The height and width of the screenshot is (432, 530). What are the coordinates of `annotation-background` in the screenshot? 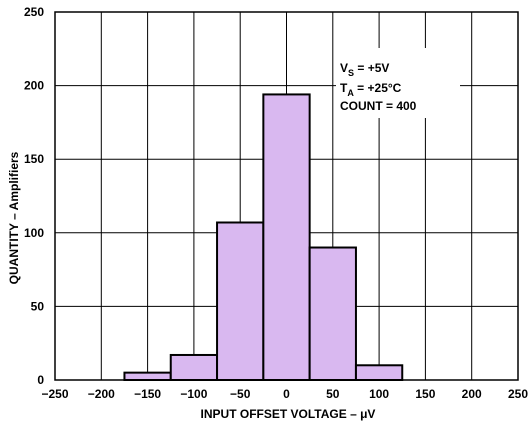 It's located at (398, 83).